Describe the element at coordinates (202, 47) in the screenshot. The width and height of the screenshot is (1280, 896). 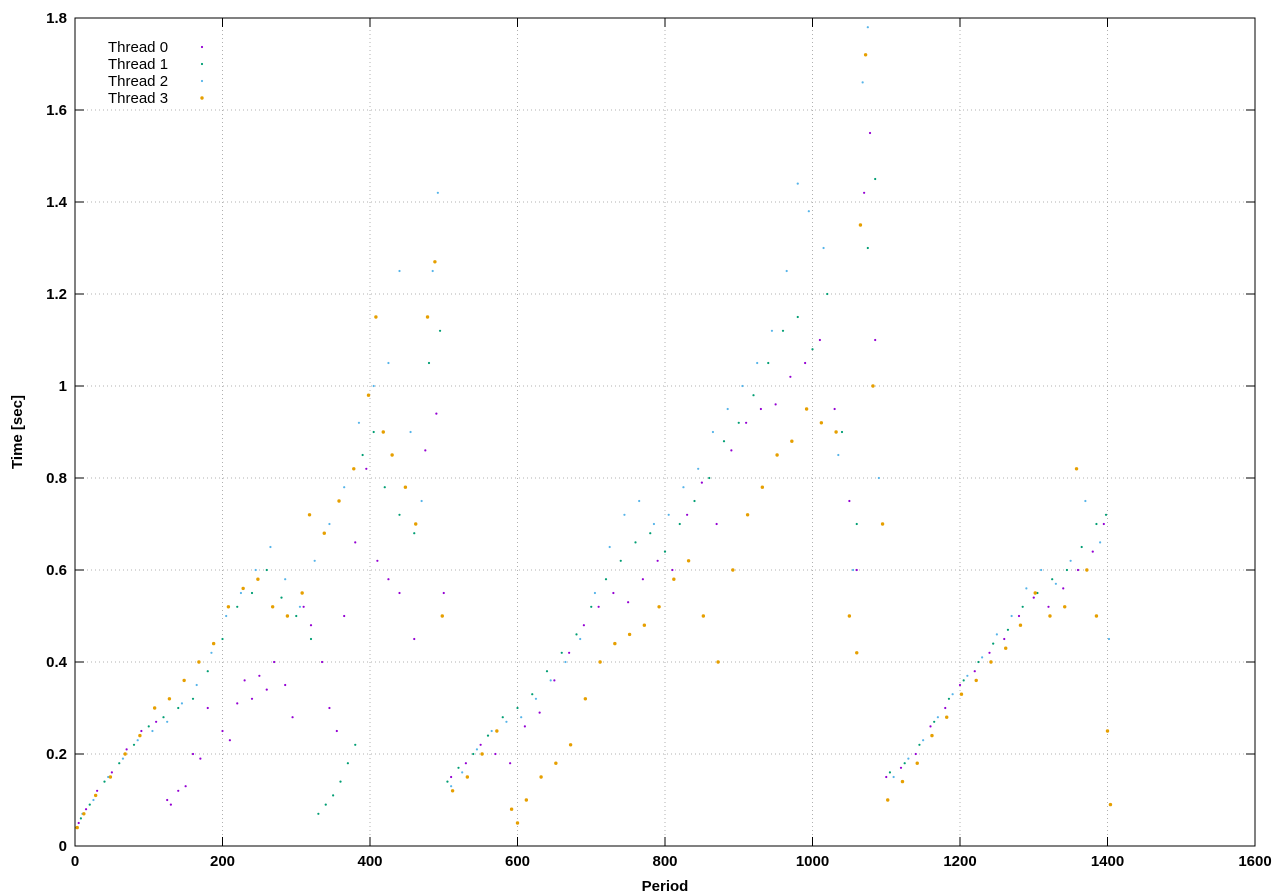
I see `legend-marker` at that location.